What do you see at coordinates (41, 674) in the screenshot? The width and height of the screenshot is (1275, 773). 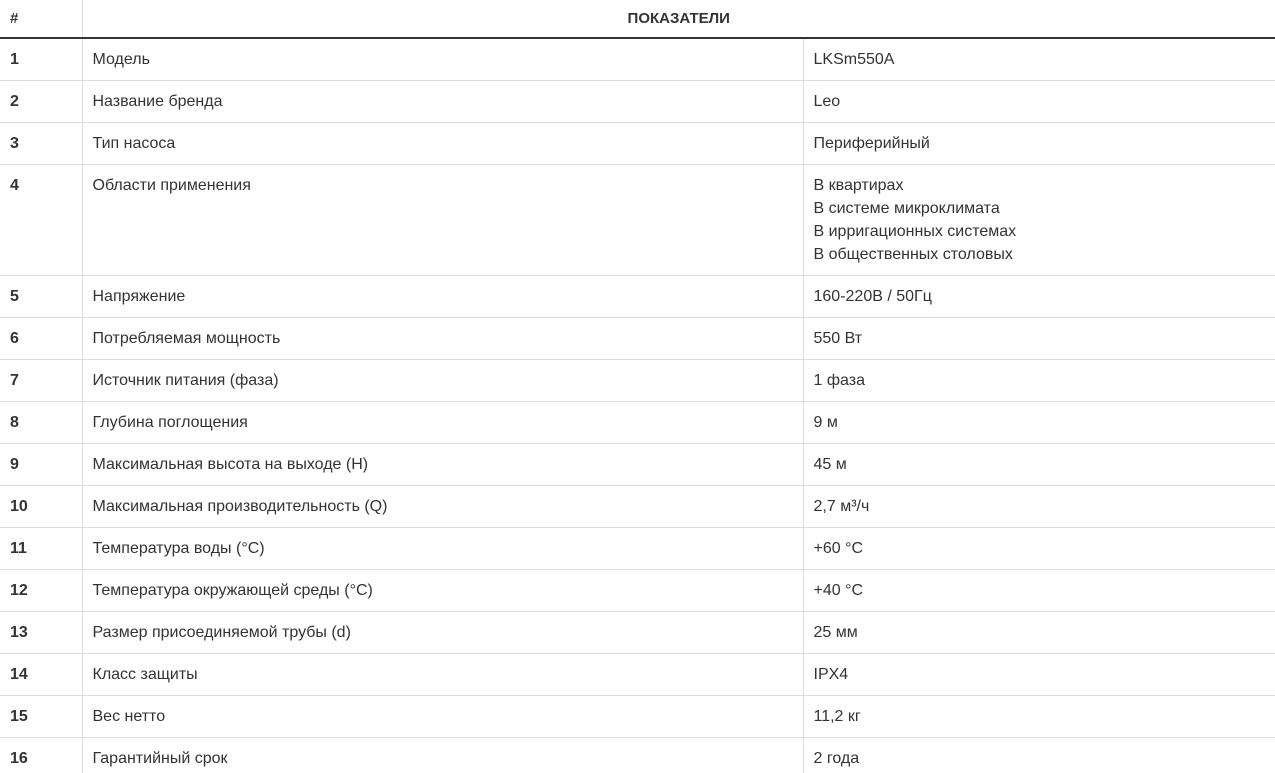 I see `row-number: 14` at bounding box center [41, 674].